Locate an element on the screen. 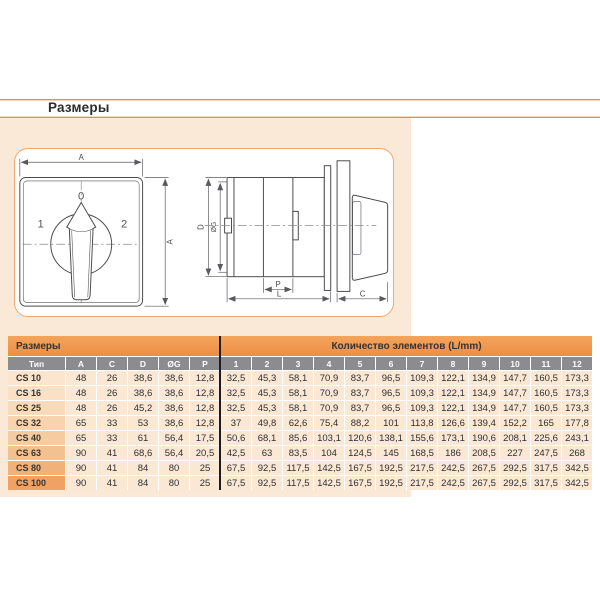  value-cell: 225,6 is located at coordinates (546, 438).